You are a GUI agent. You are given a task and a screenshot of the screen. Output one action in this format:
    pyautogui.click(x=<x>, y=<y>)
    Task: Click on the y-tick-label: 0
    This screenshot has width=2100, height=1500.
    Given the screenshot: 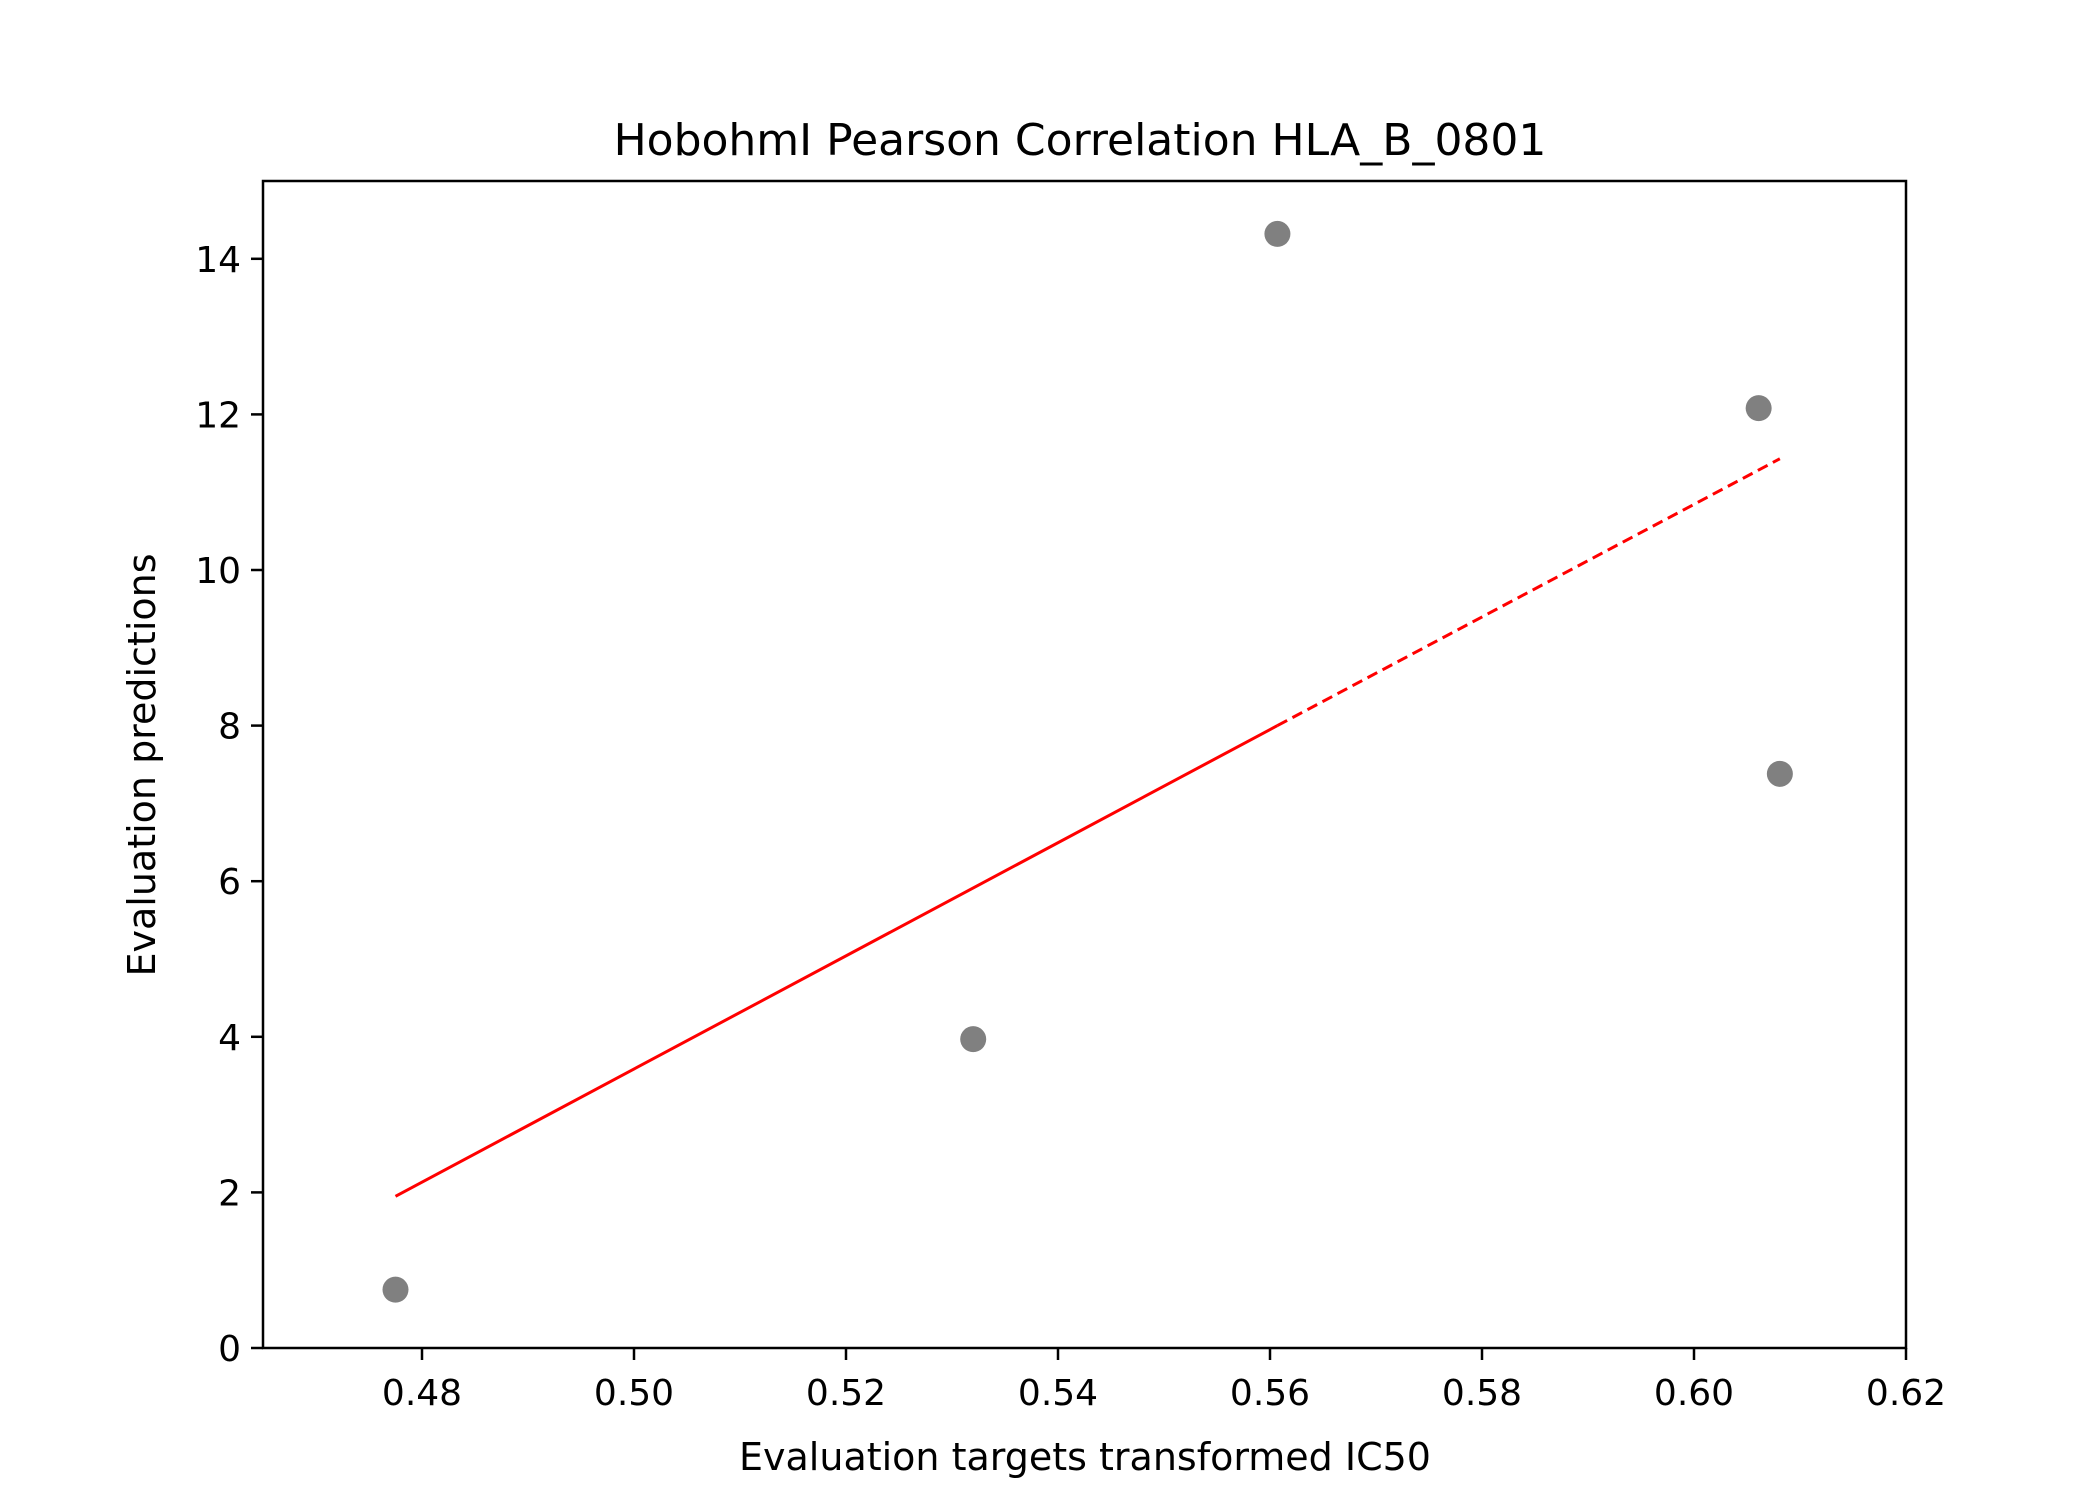 What is the action you would take?
    pyautogui.click(x=229, y=1349)
    